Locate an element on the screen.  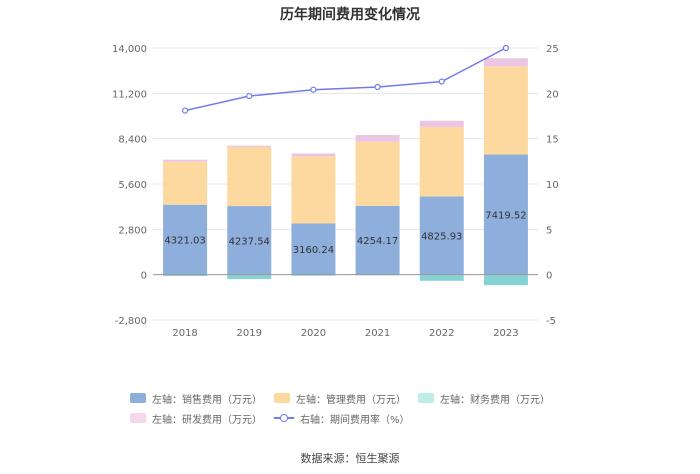
legend-item-sales: 左轴：销售费用（万元） is located at coordinates (196, 398).